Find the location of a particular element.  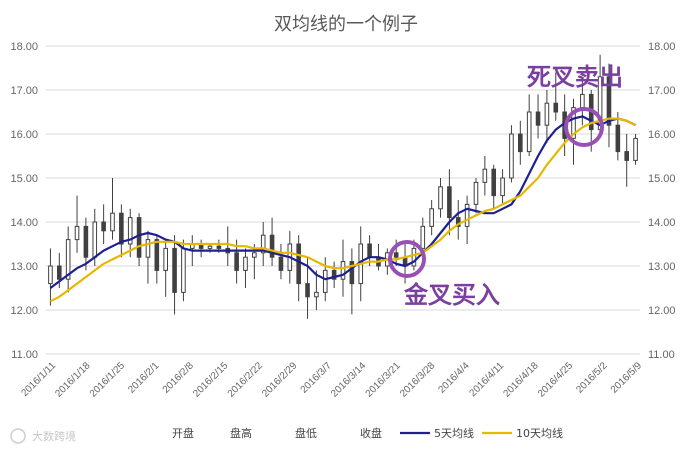

x-tick-label: 2016/2/29 is located at coordinates (280, 380).